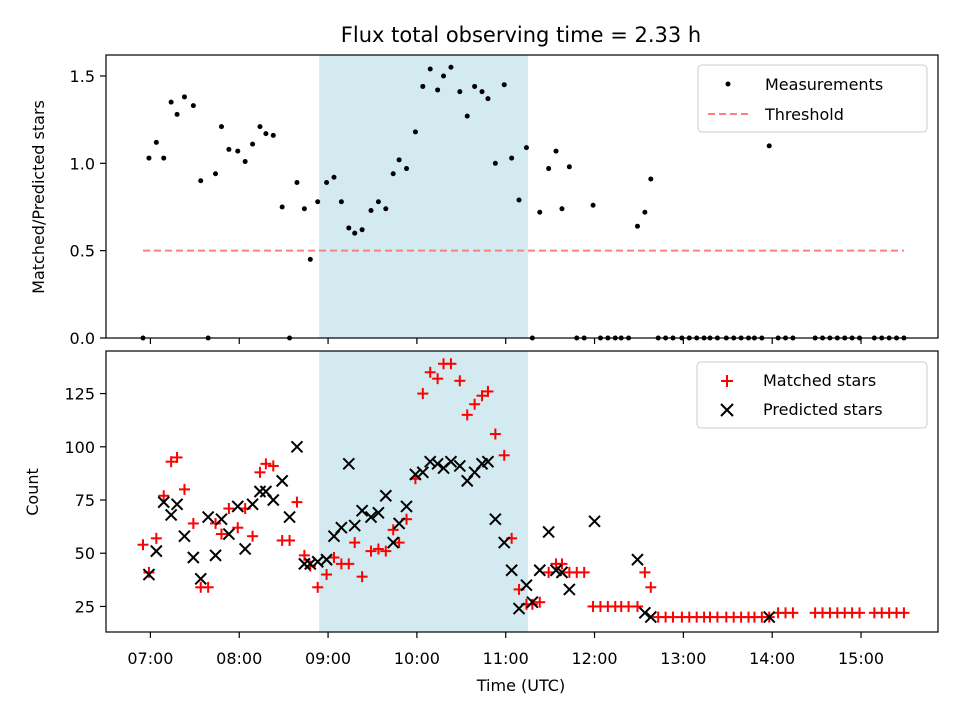  What do you see at coordinates (85, 553) in the screenshot?
I see `bottom-y-tick-label: 50` at bounding box center [85, 553].